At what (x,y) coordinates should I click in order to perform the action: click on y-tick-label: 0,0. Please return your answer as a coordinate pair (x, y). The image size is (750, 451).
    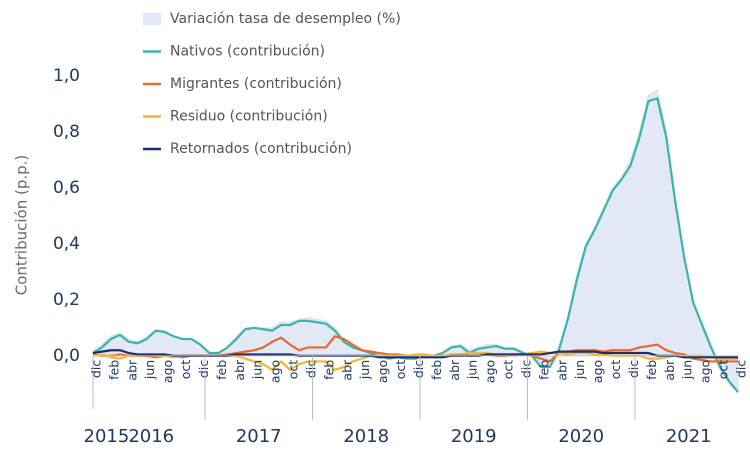
    Looking at the image, I should click on (66, 356).